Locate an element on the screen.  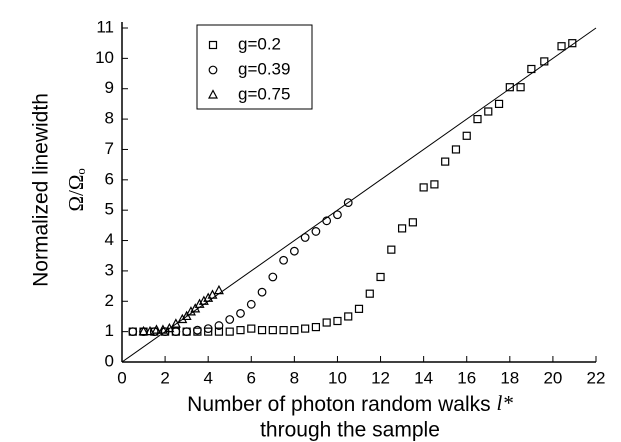
y-tick-label: 8 is located at coordinates (109, 118).